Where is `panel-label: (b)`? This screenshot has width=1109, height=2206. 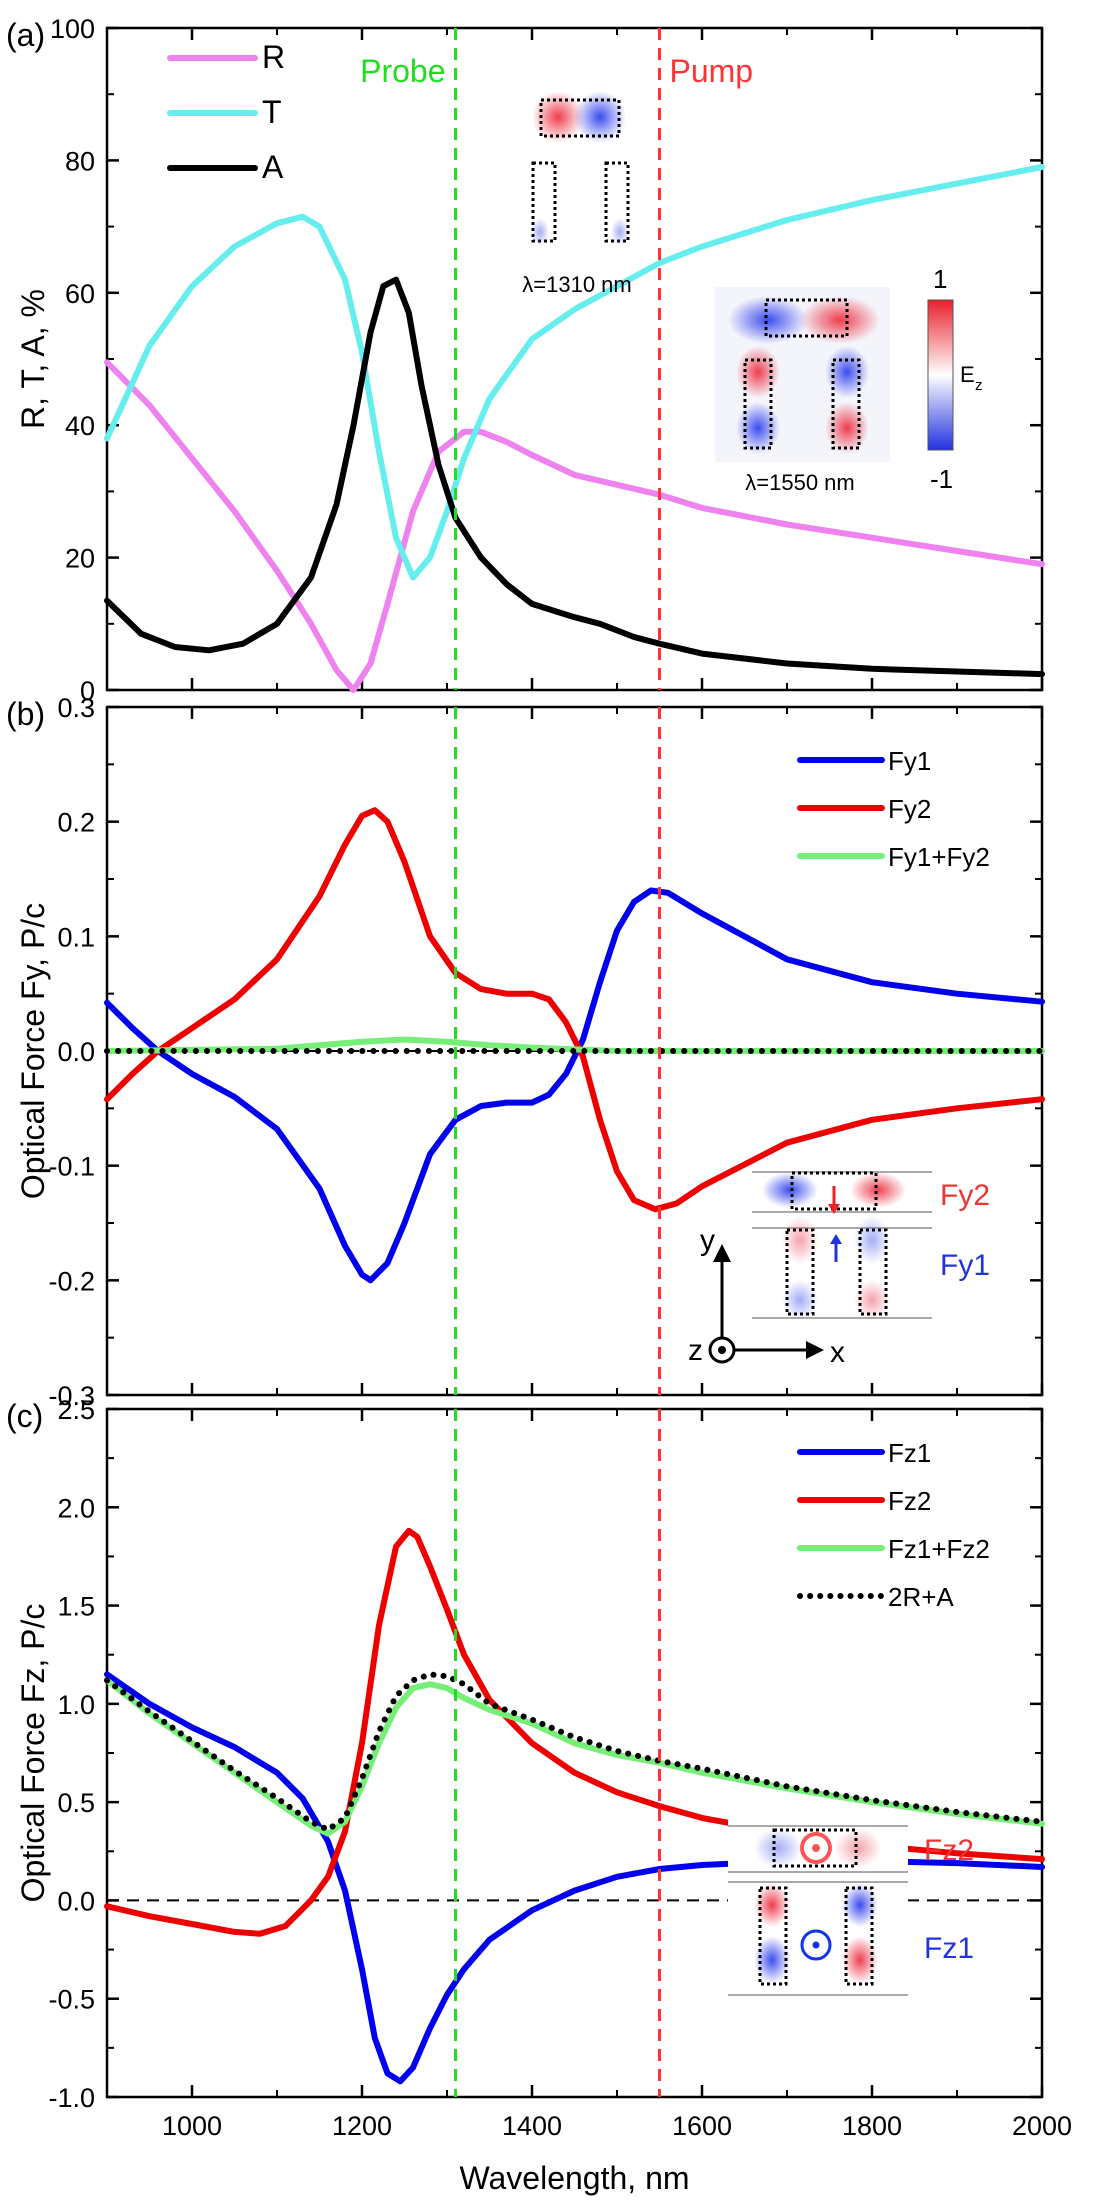 panel-label: (b) is located at coordinates (25, 714).